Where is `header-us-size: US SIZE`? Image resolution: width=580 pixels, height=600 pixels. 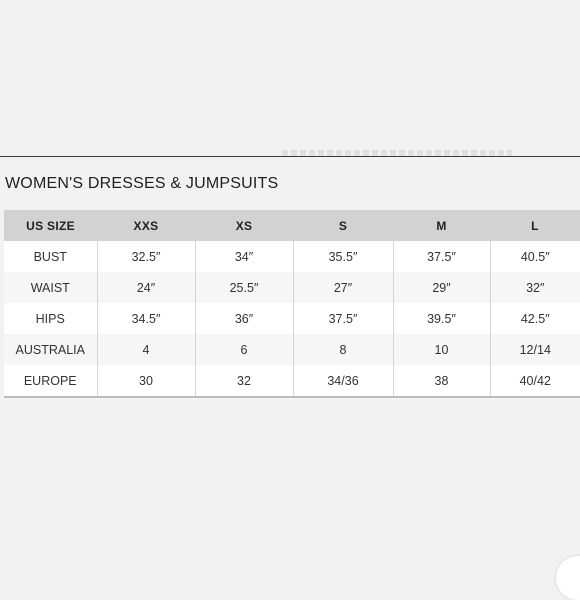 header-us-size: US SIZE is located at coordinates (50, 225).